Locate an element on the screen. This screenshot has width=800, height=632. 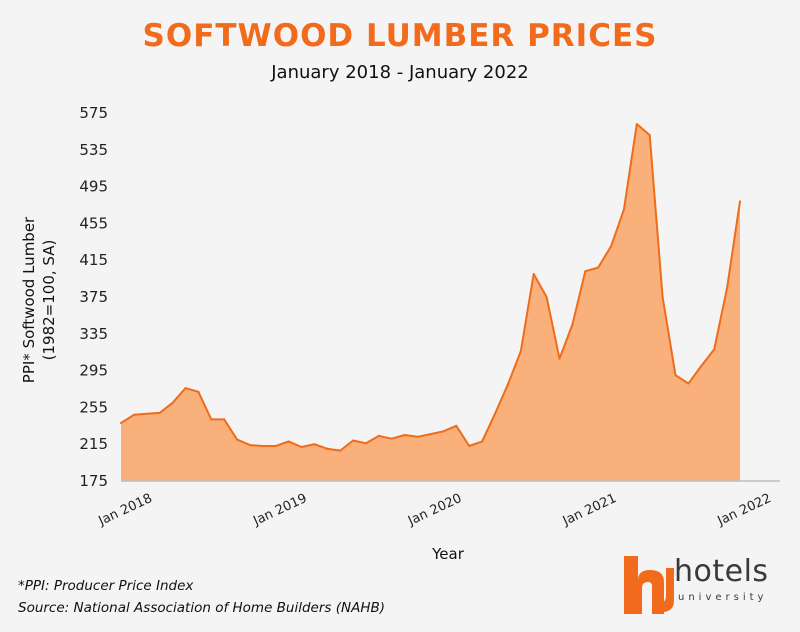
x-tick-label: Jan 2021 is located at coordinates (589, 510).